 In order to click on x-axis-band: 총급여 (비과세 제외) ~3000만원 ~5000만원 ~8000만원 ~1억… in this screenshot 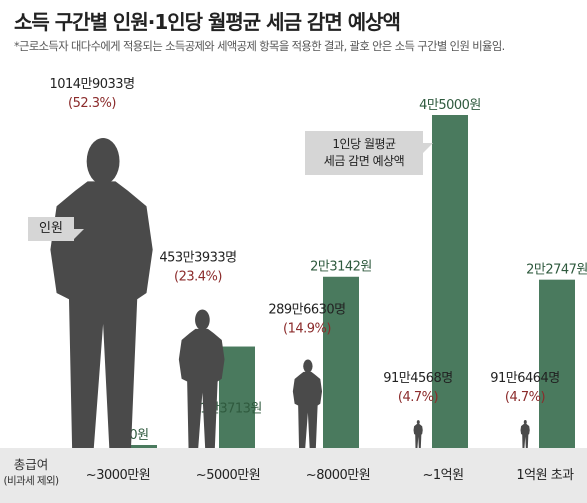, I will do `click(293, 475)`.